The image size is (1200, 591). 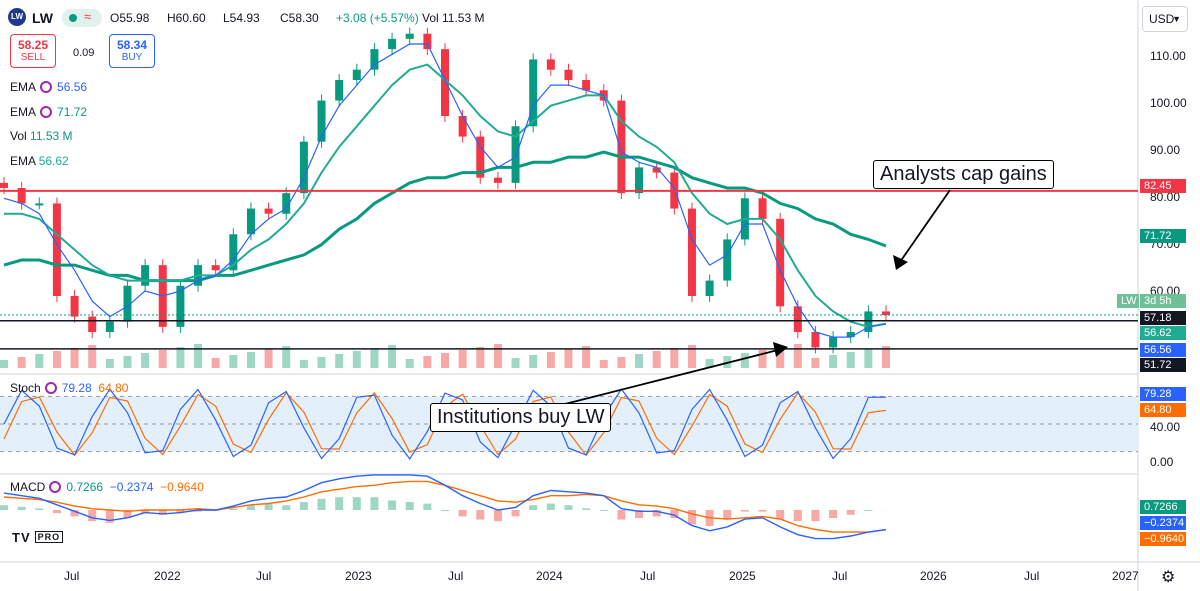 What do you see at coordinates (1128, 301) in the screenshot?
I see `symbol-price-tag: LW` at bounding box center [1128, 301].